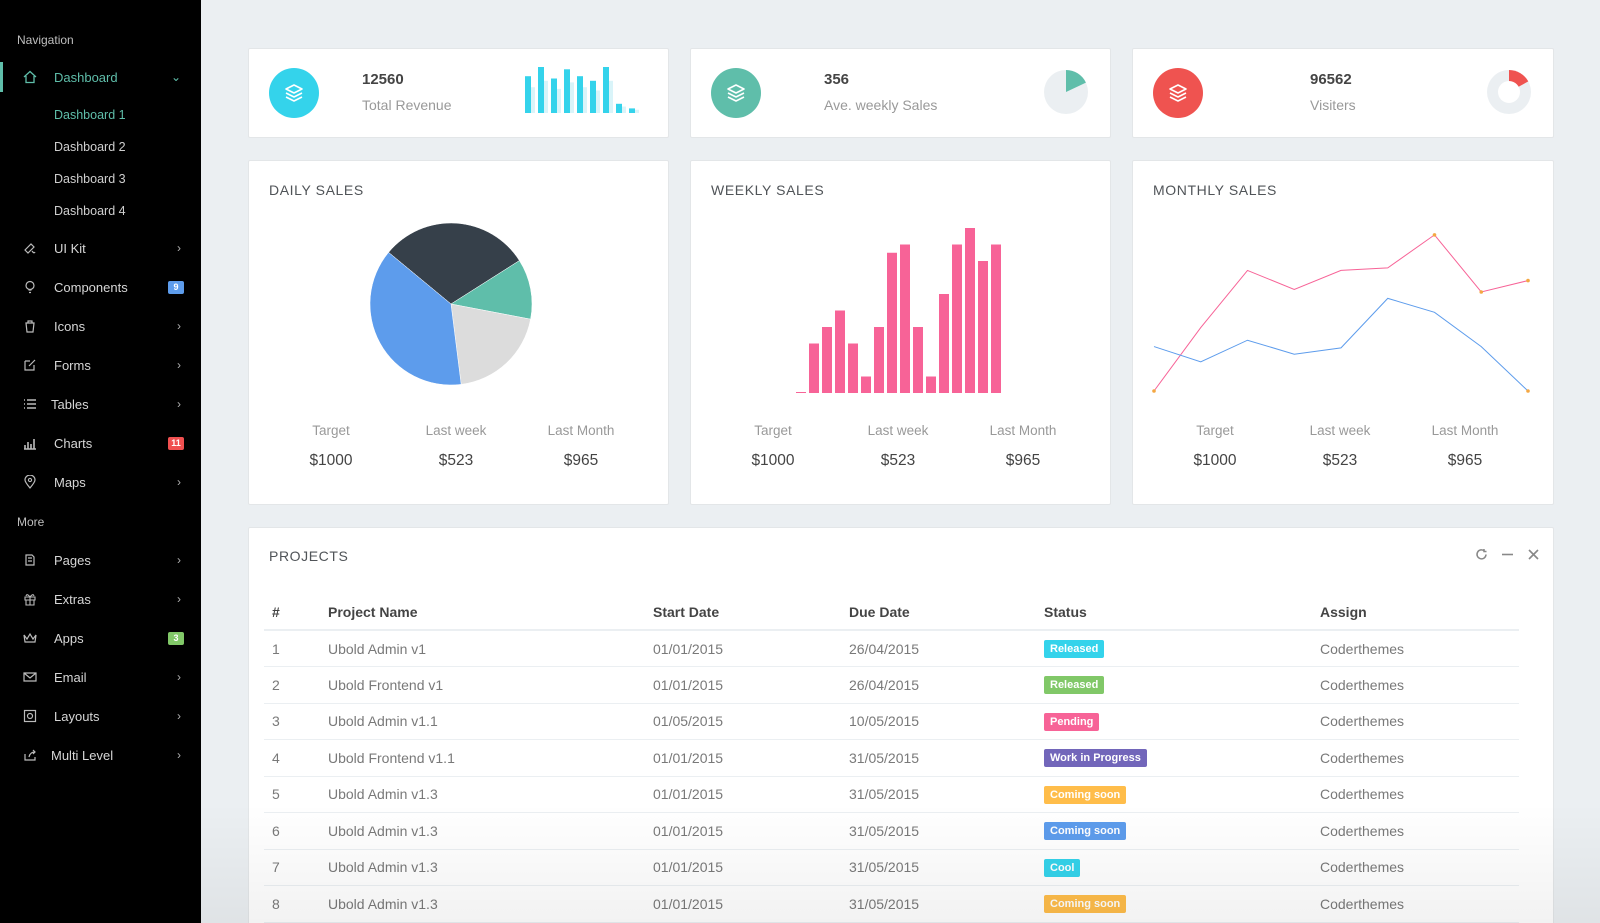 The width and height of the screenshot is (1600, 923). I want to click on daily-sales-pie-chart, so click(451, 304).